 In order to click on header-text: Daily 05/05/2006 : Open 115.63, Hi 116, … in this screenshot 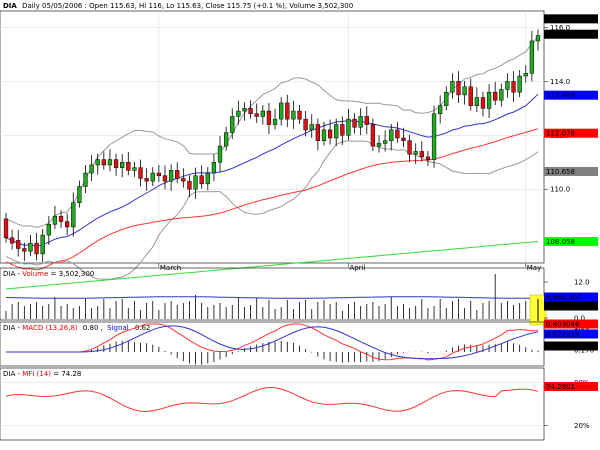, I will do `click(187, 6)`.